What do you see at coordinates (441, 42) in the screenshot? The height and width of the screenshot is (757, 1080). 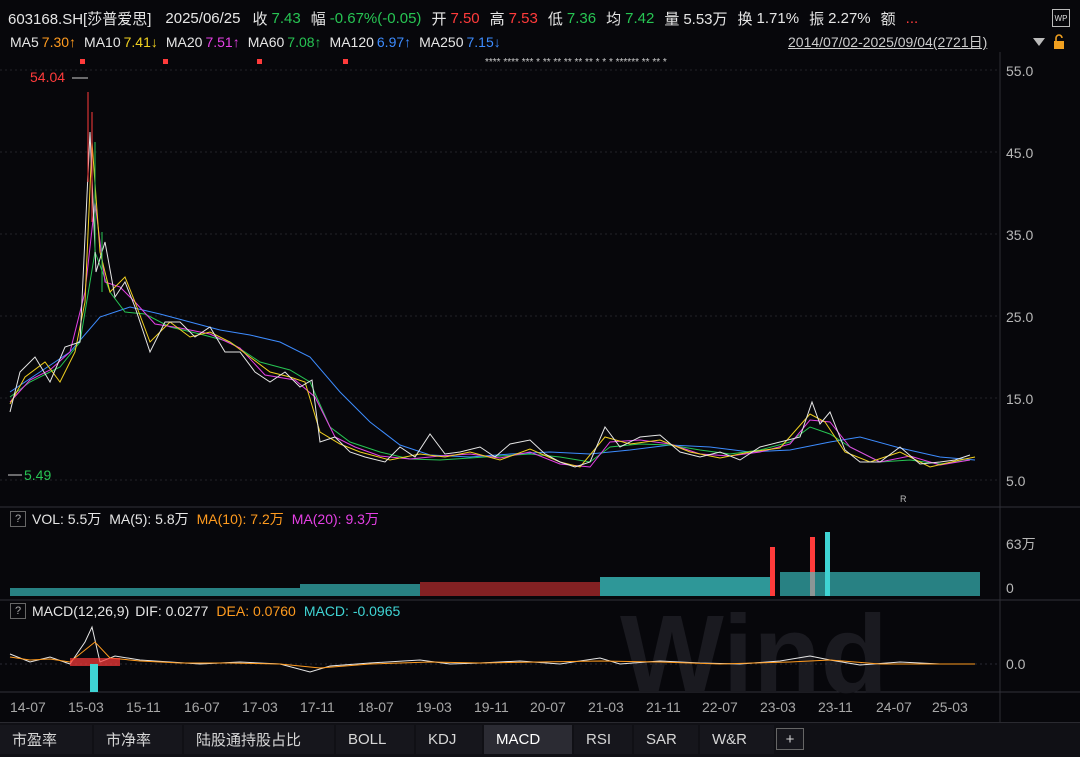 I see `ma250-label: MA250` at bounding box center [441, 42].